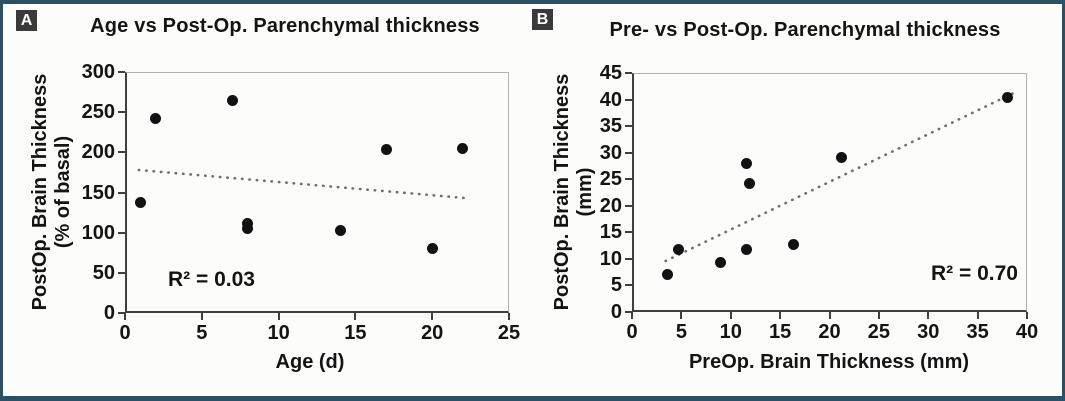  I want to click on y-tick-label: 10, so click(610, 258).